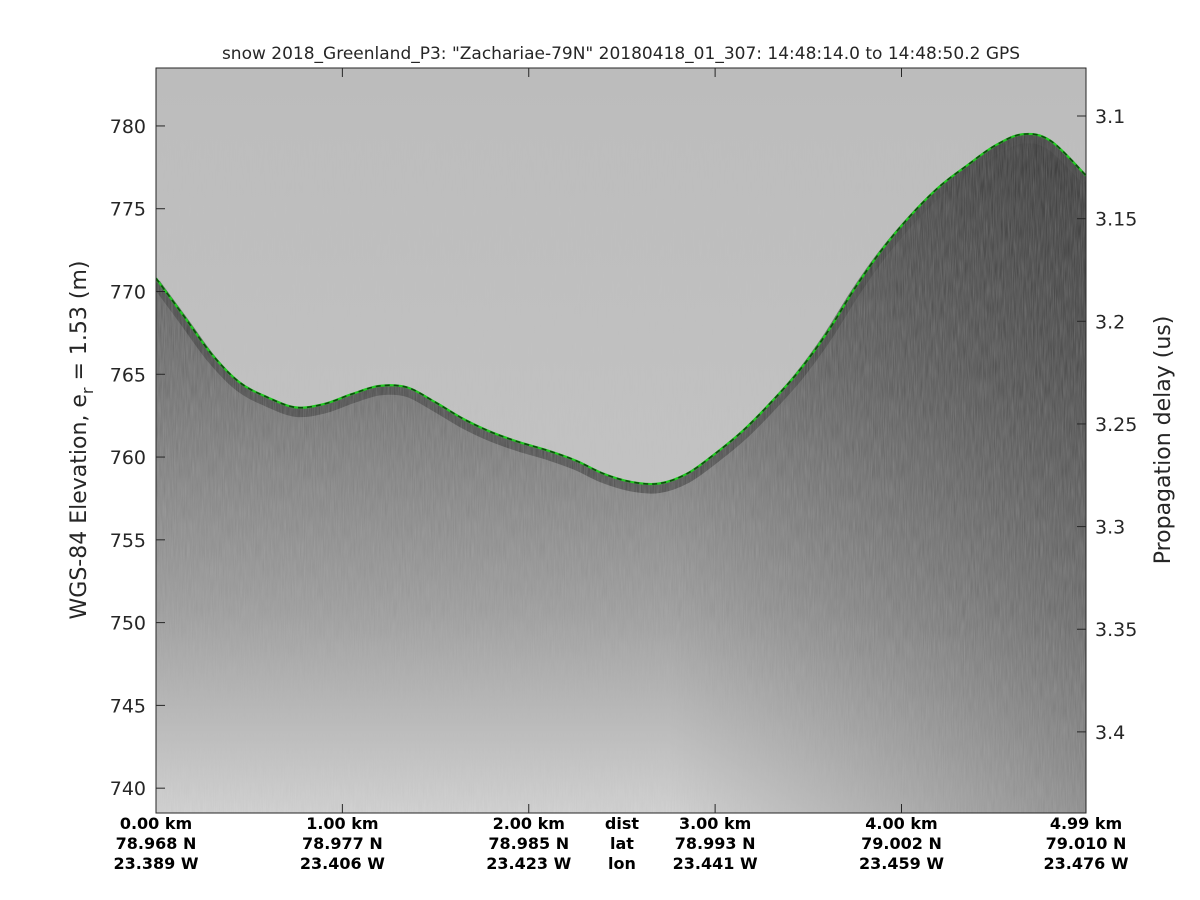  I want to click on x-tick-lat-label: 78.968 N, so click(156, 843).